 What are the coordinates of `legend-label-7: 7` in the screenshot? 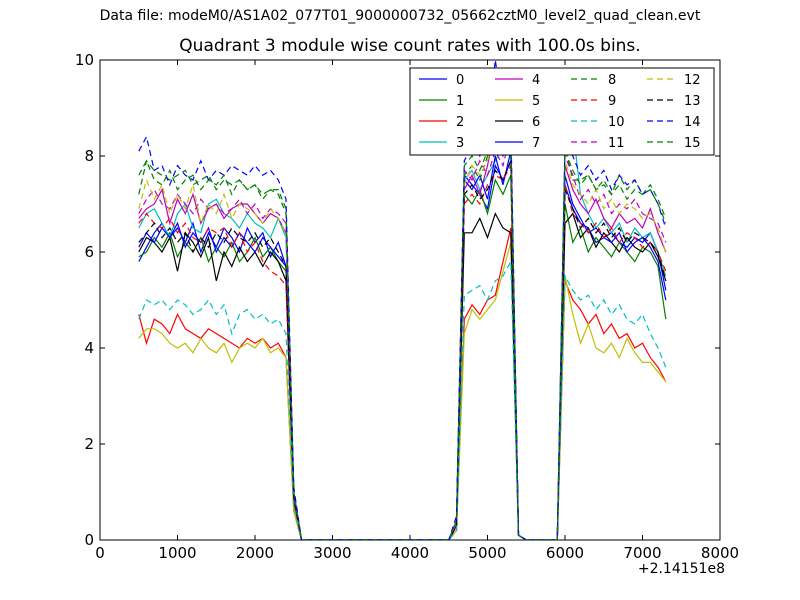 It's located at (536, 143).